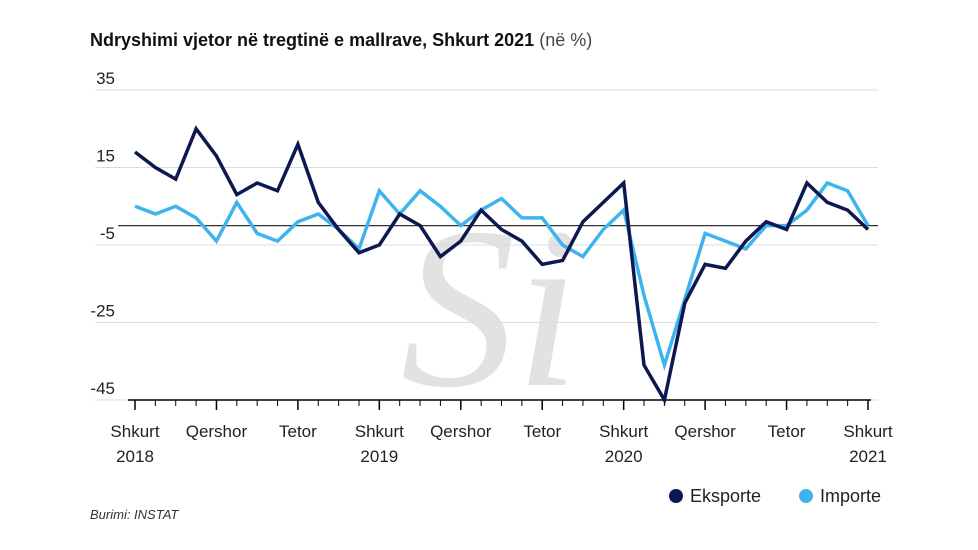 Image resolution: width=978 pixels, height=550 pixels. I want to click on legend-label-importe: Importe, so click(850, 496).